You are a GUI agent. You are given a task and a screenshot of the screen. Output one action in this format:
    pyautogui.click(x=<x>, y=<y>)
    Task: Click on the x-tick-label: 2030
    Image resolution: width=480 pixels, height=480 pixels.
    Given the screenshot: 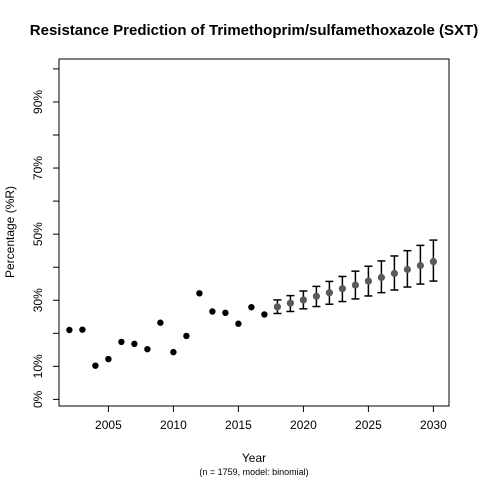 What is the action you would take?
    pyautogui.click(x=433, y=425)
    